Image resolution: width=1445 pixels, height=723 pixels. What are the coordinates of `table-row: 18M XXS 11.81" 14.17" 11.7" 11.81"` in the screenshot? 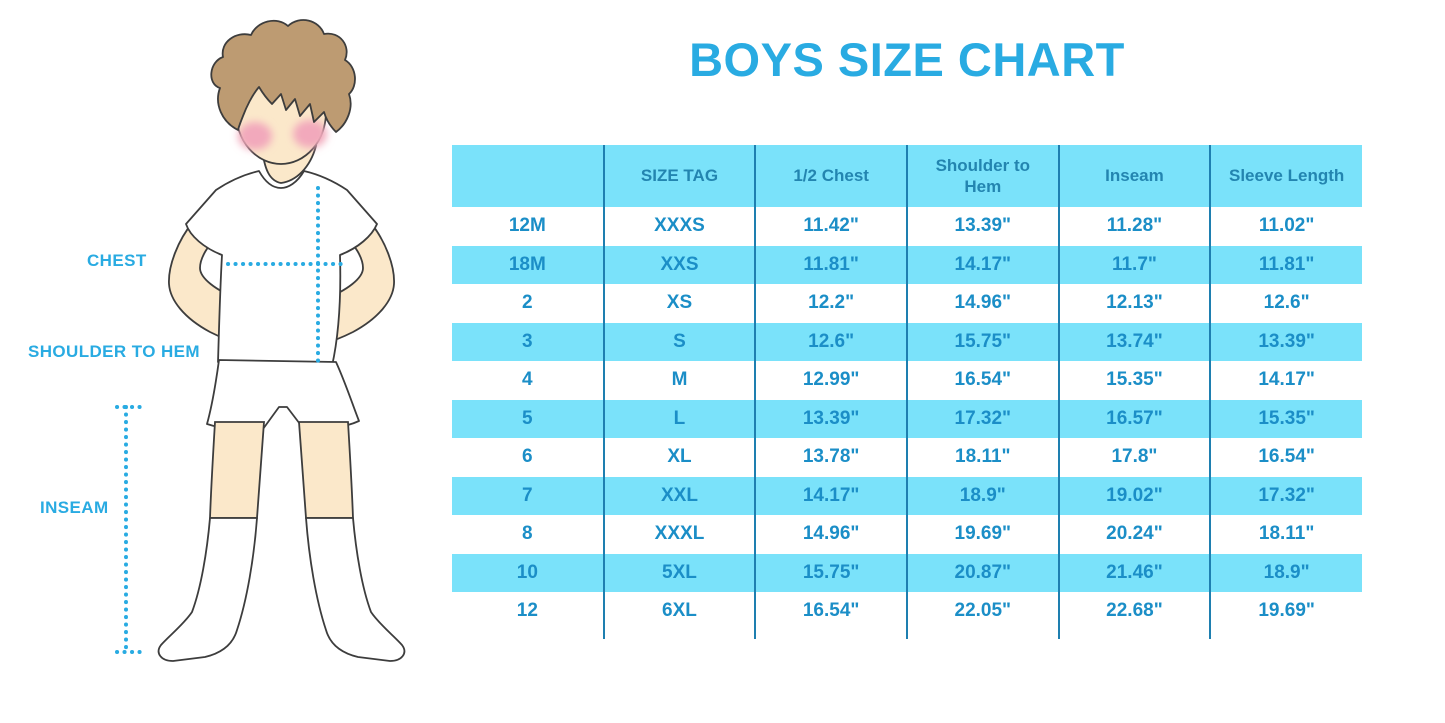 It's located at (907, 264).